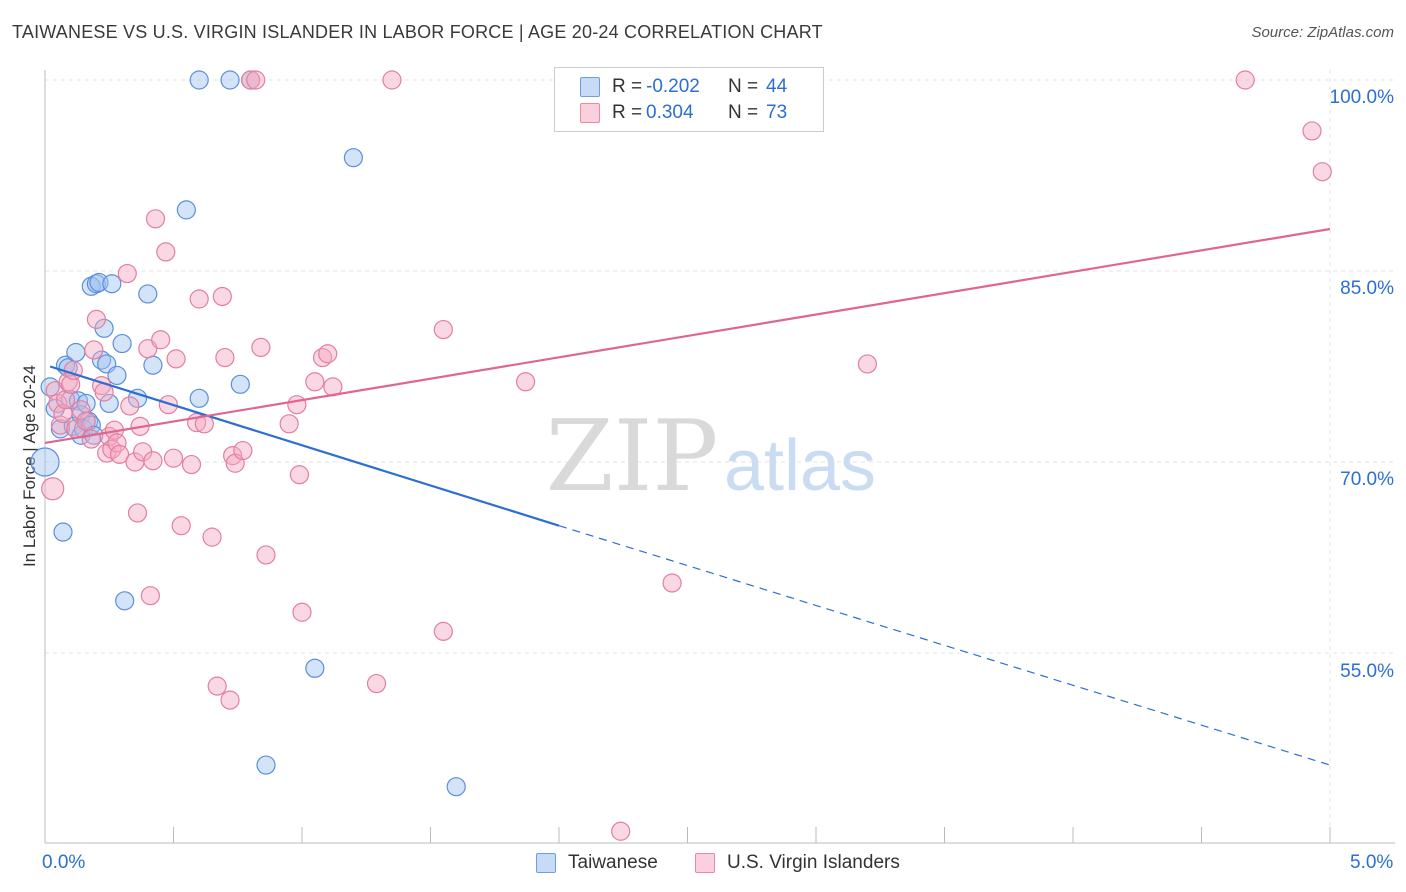  I want to click on watermark: ZIP atlas, so click(711, 457).